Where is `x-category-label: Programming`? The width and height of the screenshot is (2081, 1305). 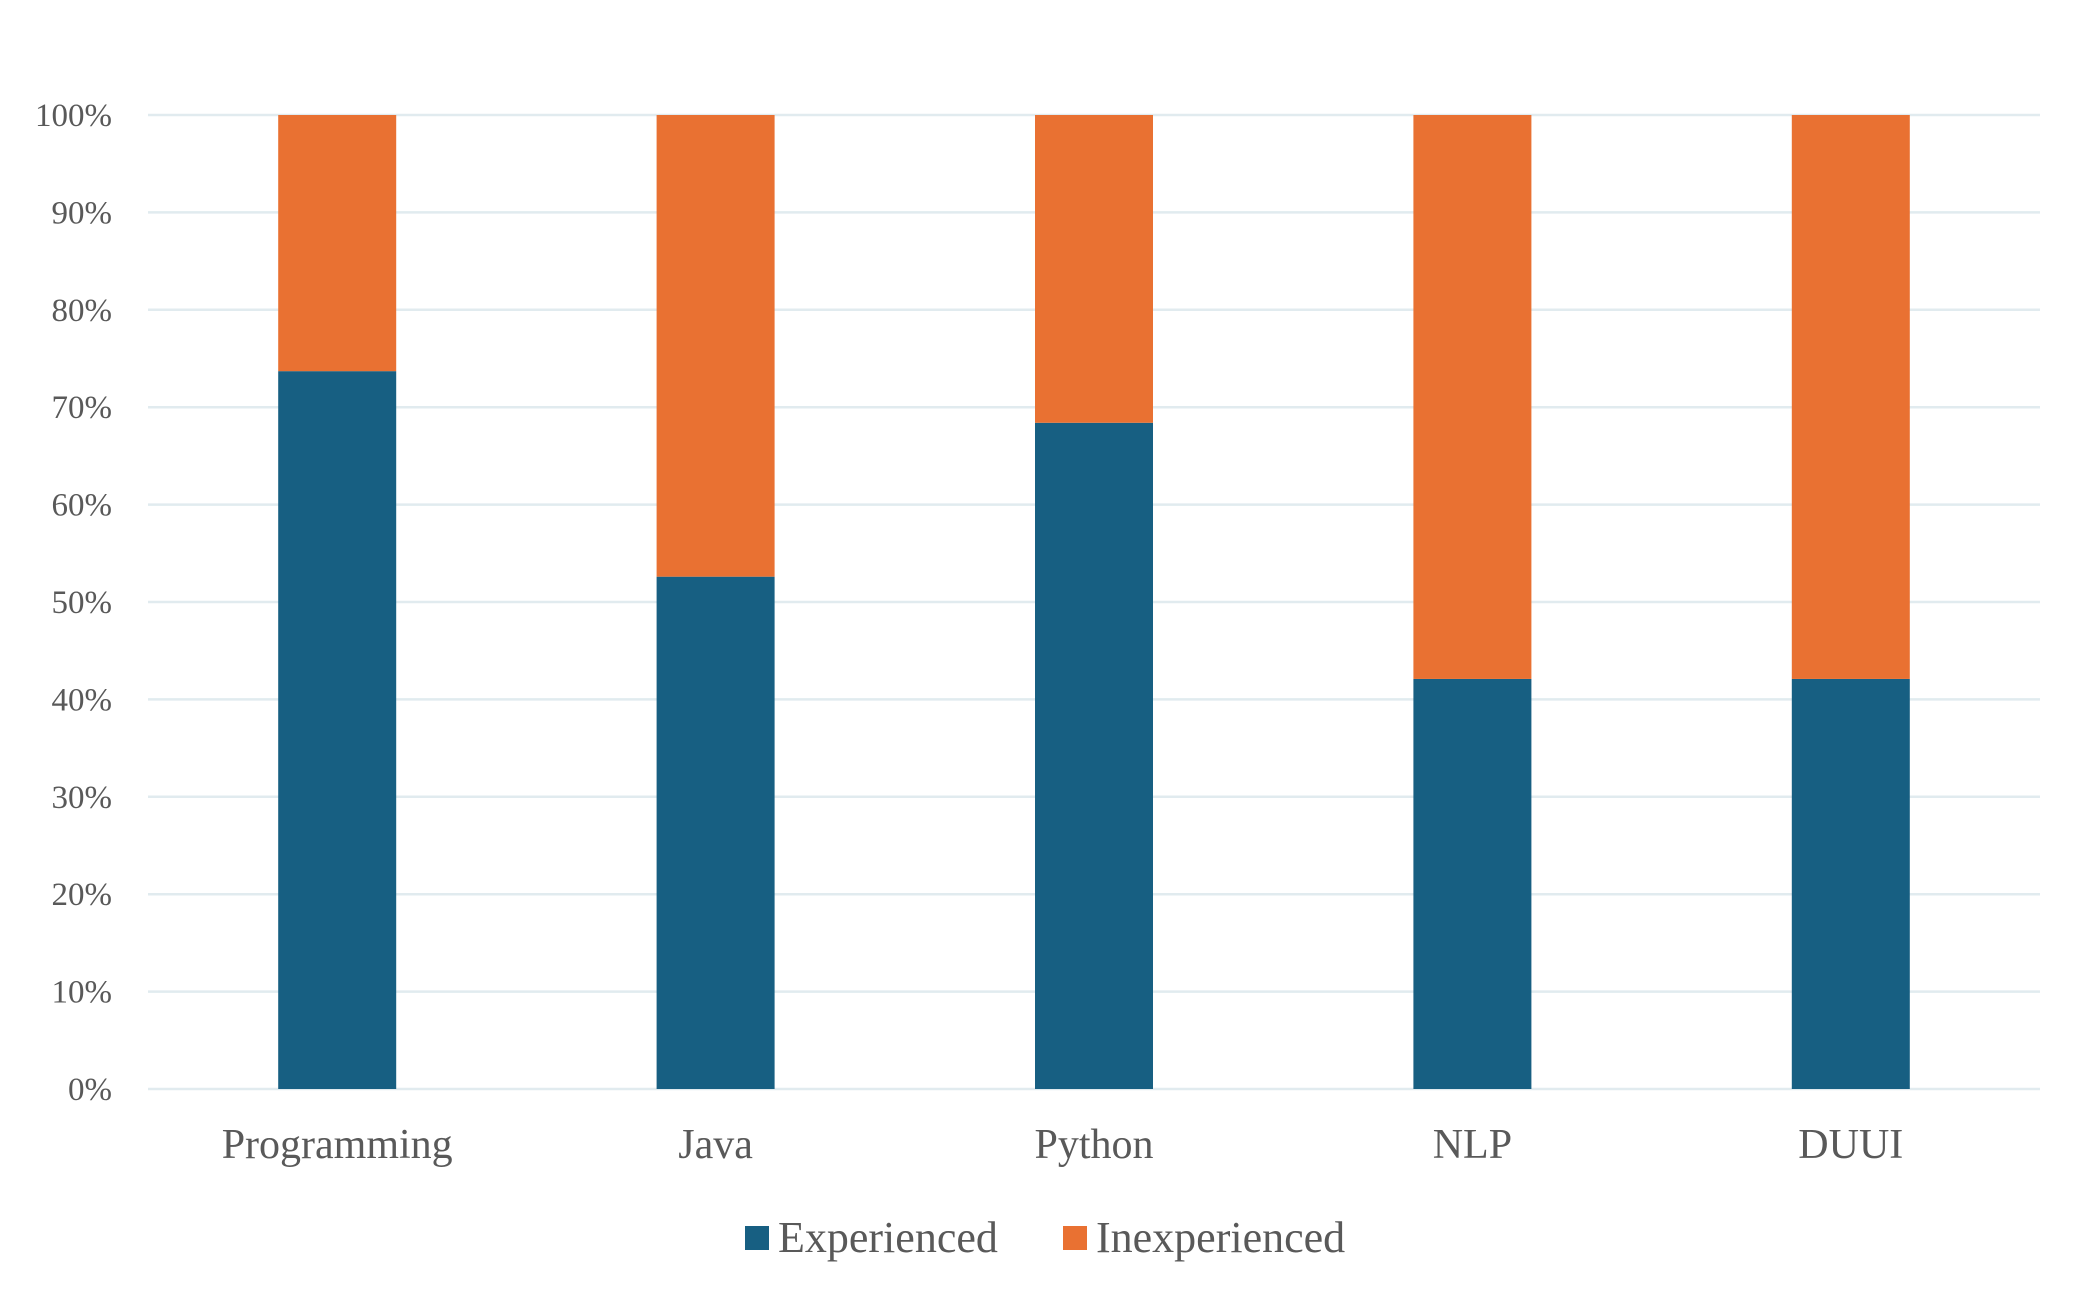
x-category-label: Programming is located at coordinates (337, 1145).